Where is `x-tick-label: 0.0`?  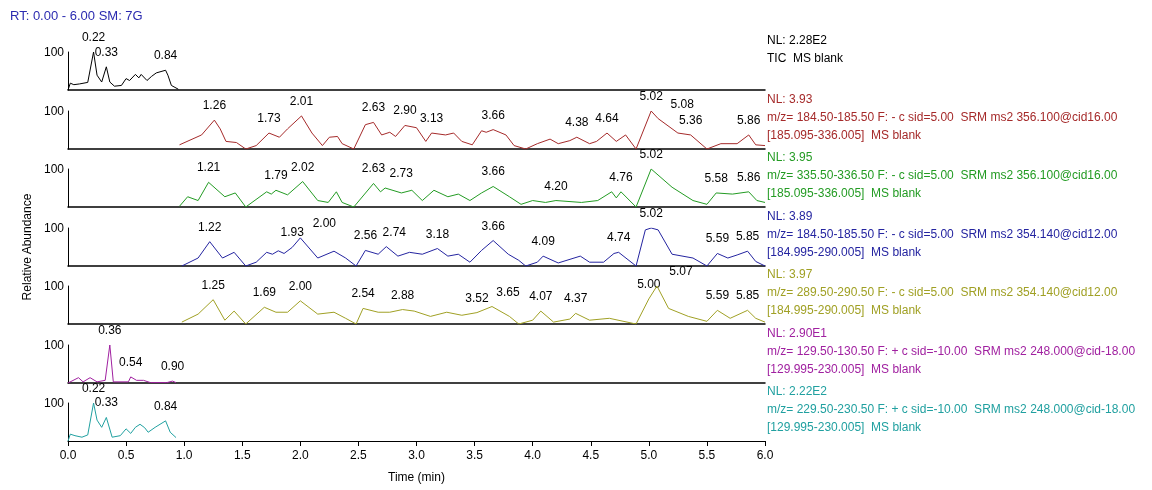
x-tick-label: 0.0 is located at coordinates (68, 455).